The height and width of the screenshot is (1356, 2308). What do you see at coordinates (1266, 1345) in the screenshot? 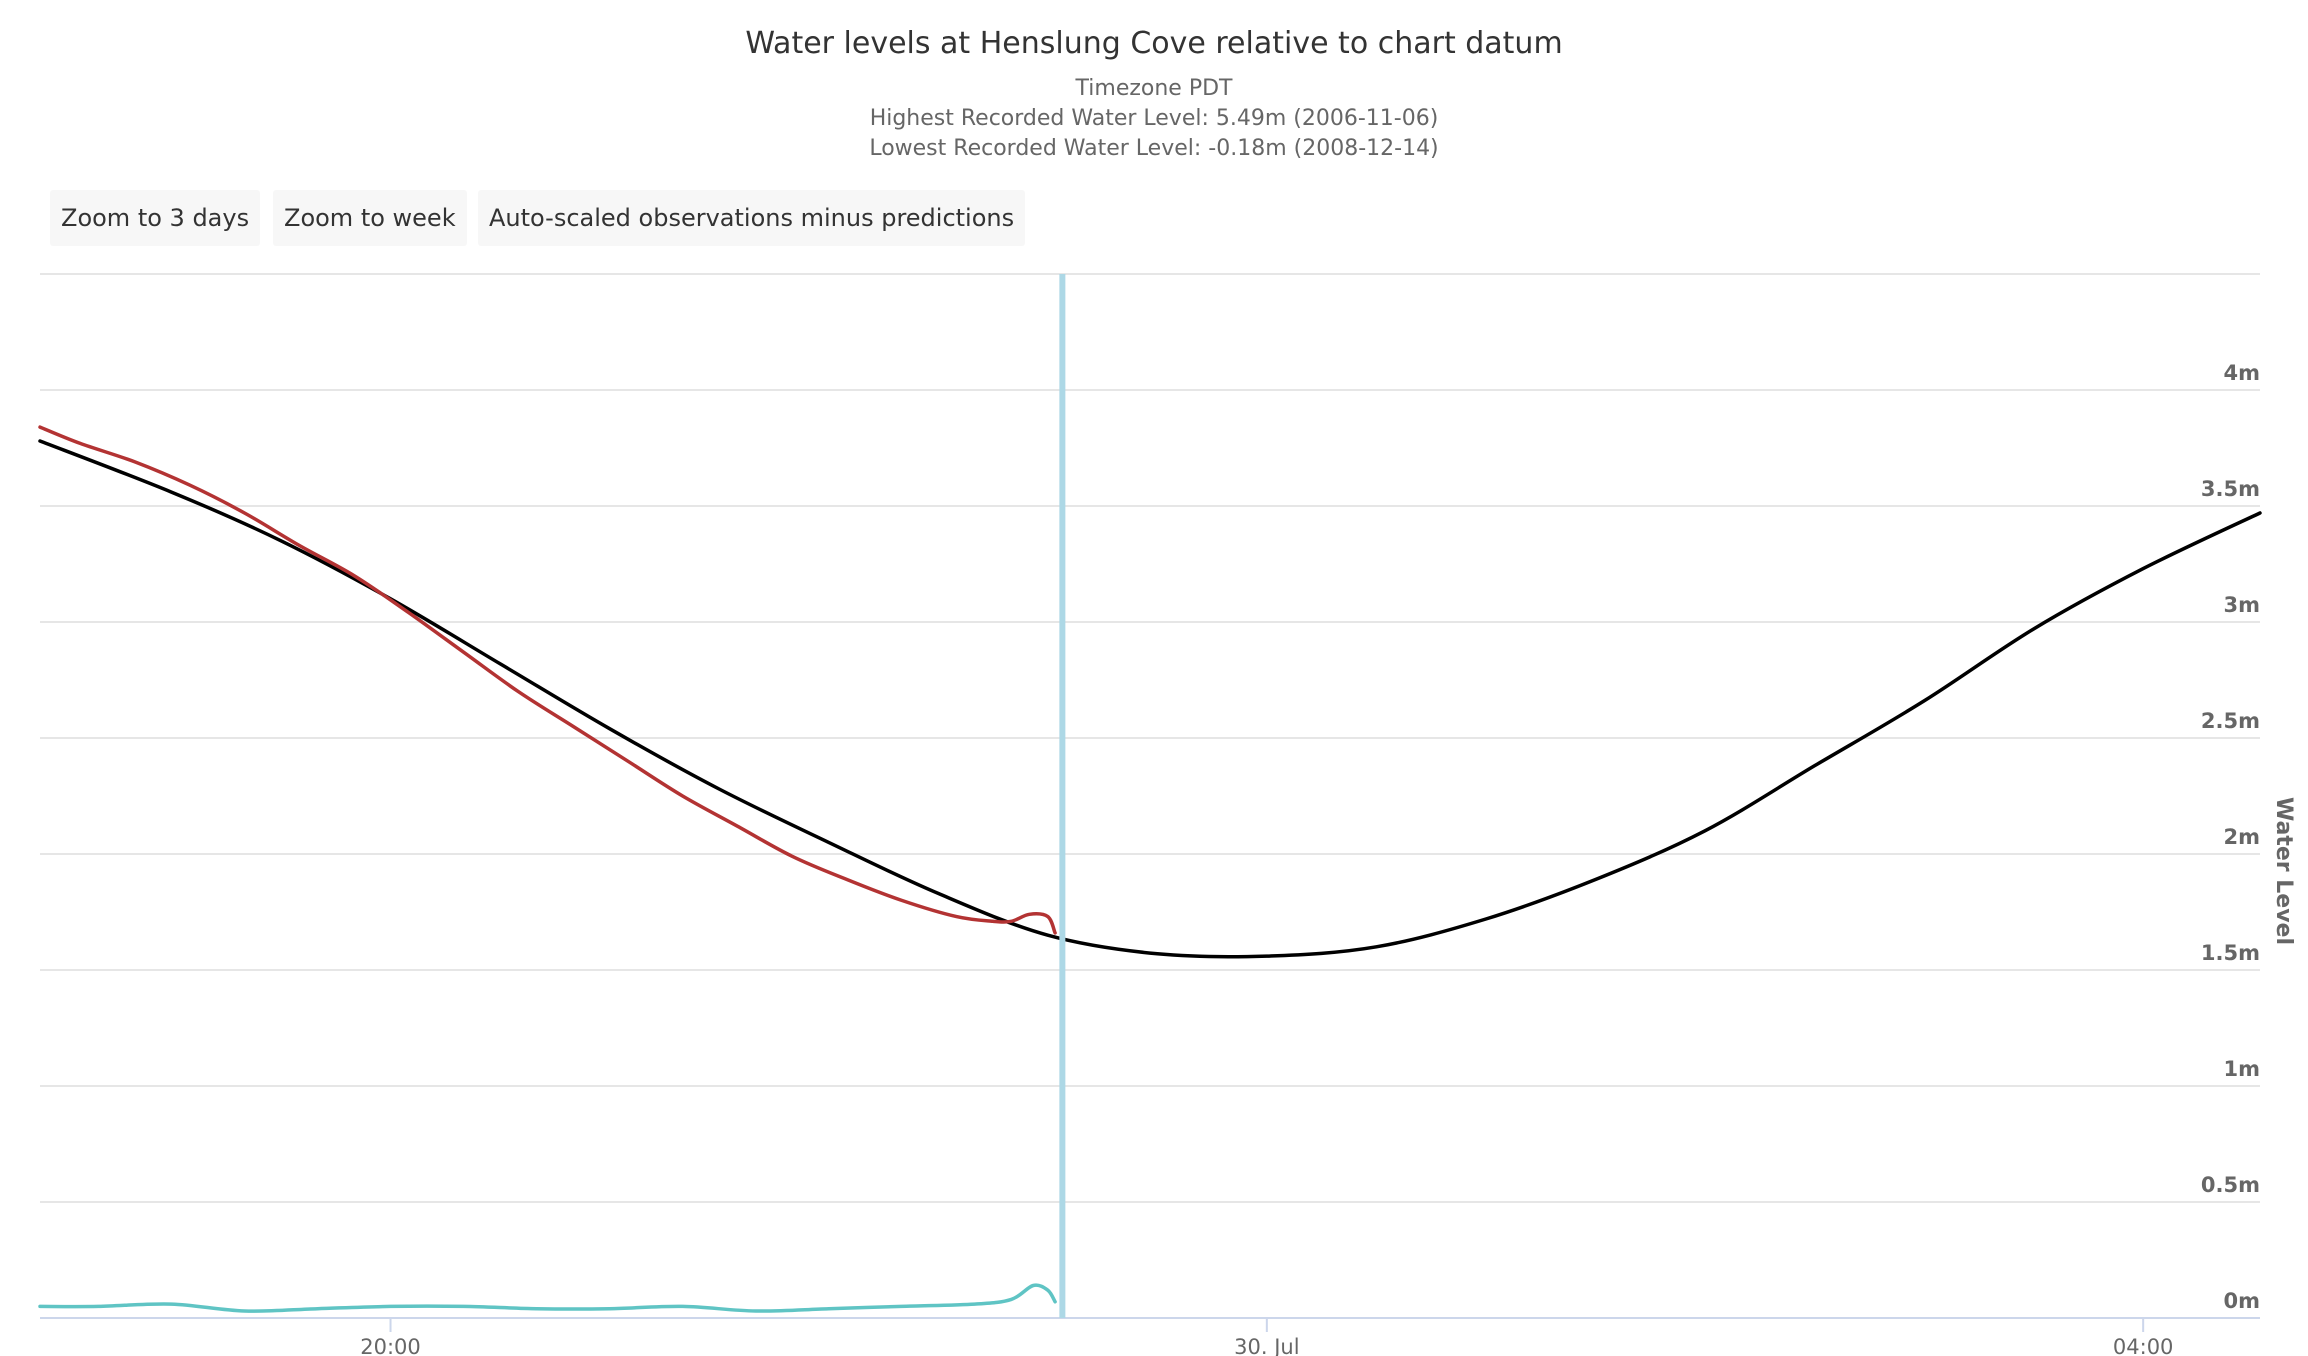
I see `x-tick-label: 30. Jul` at bounding box center [1266, 1345].